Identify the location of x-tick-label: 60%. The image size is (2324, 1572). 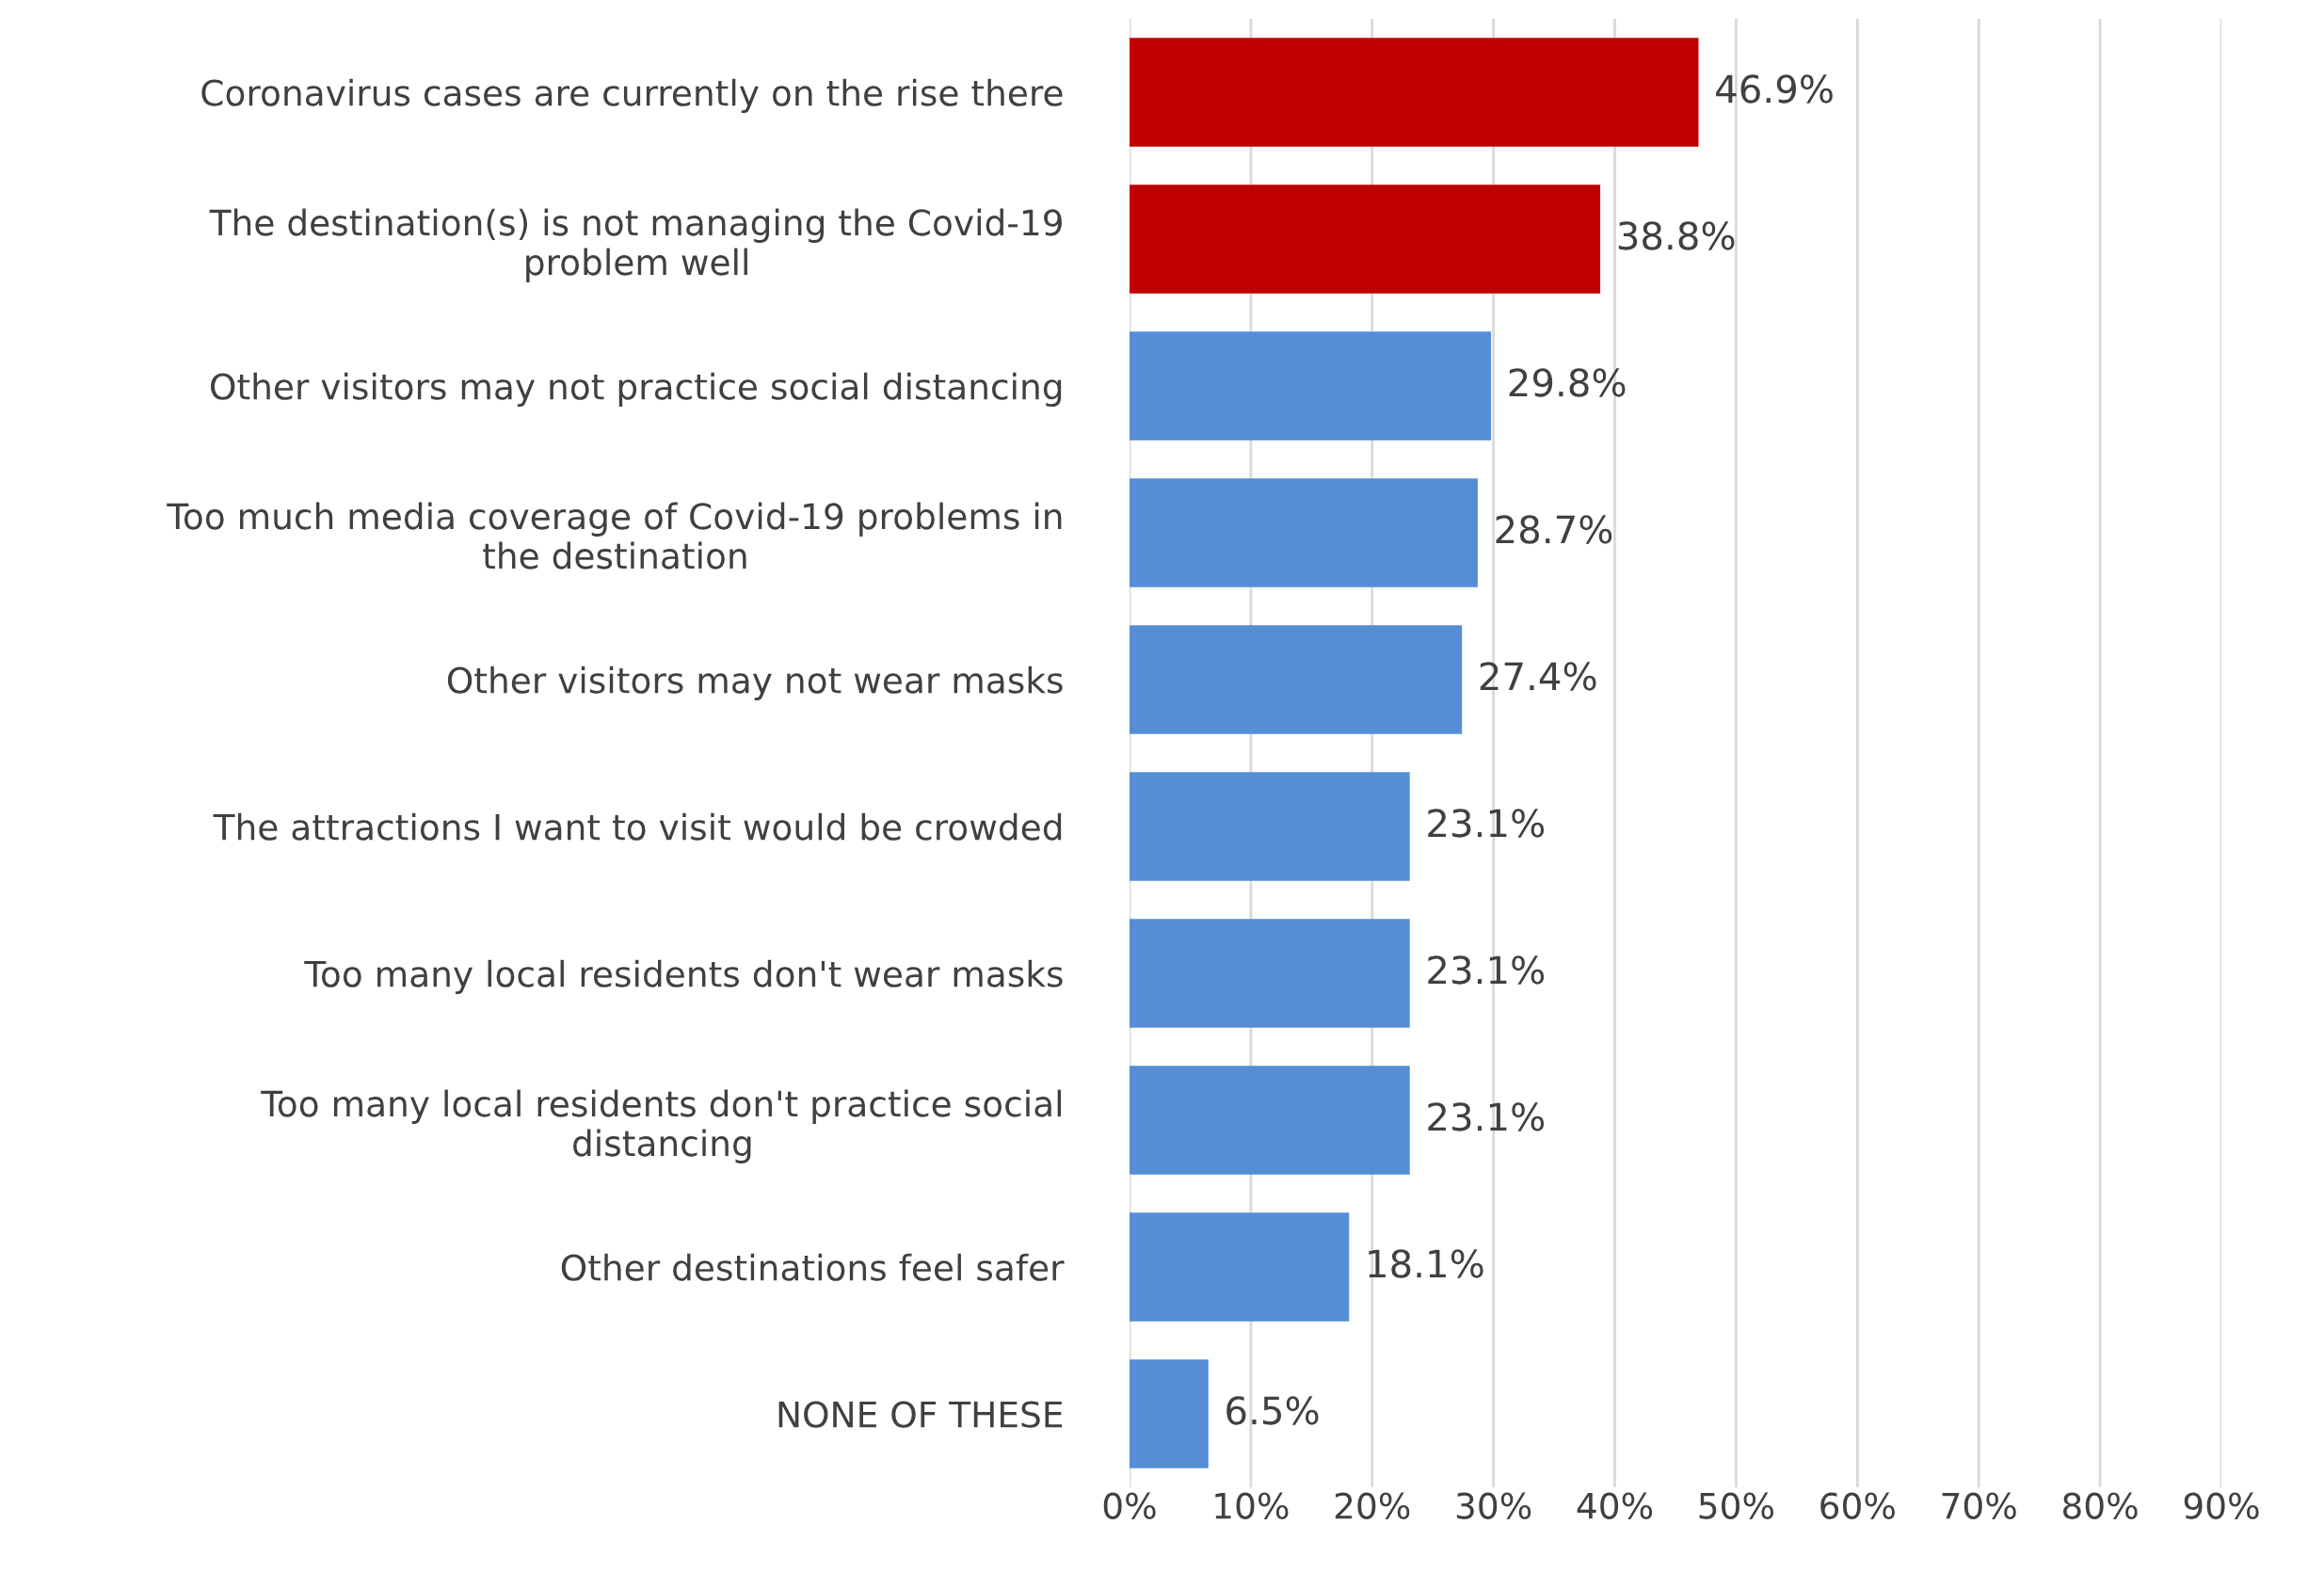
(1857, 1506).